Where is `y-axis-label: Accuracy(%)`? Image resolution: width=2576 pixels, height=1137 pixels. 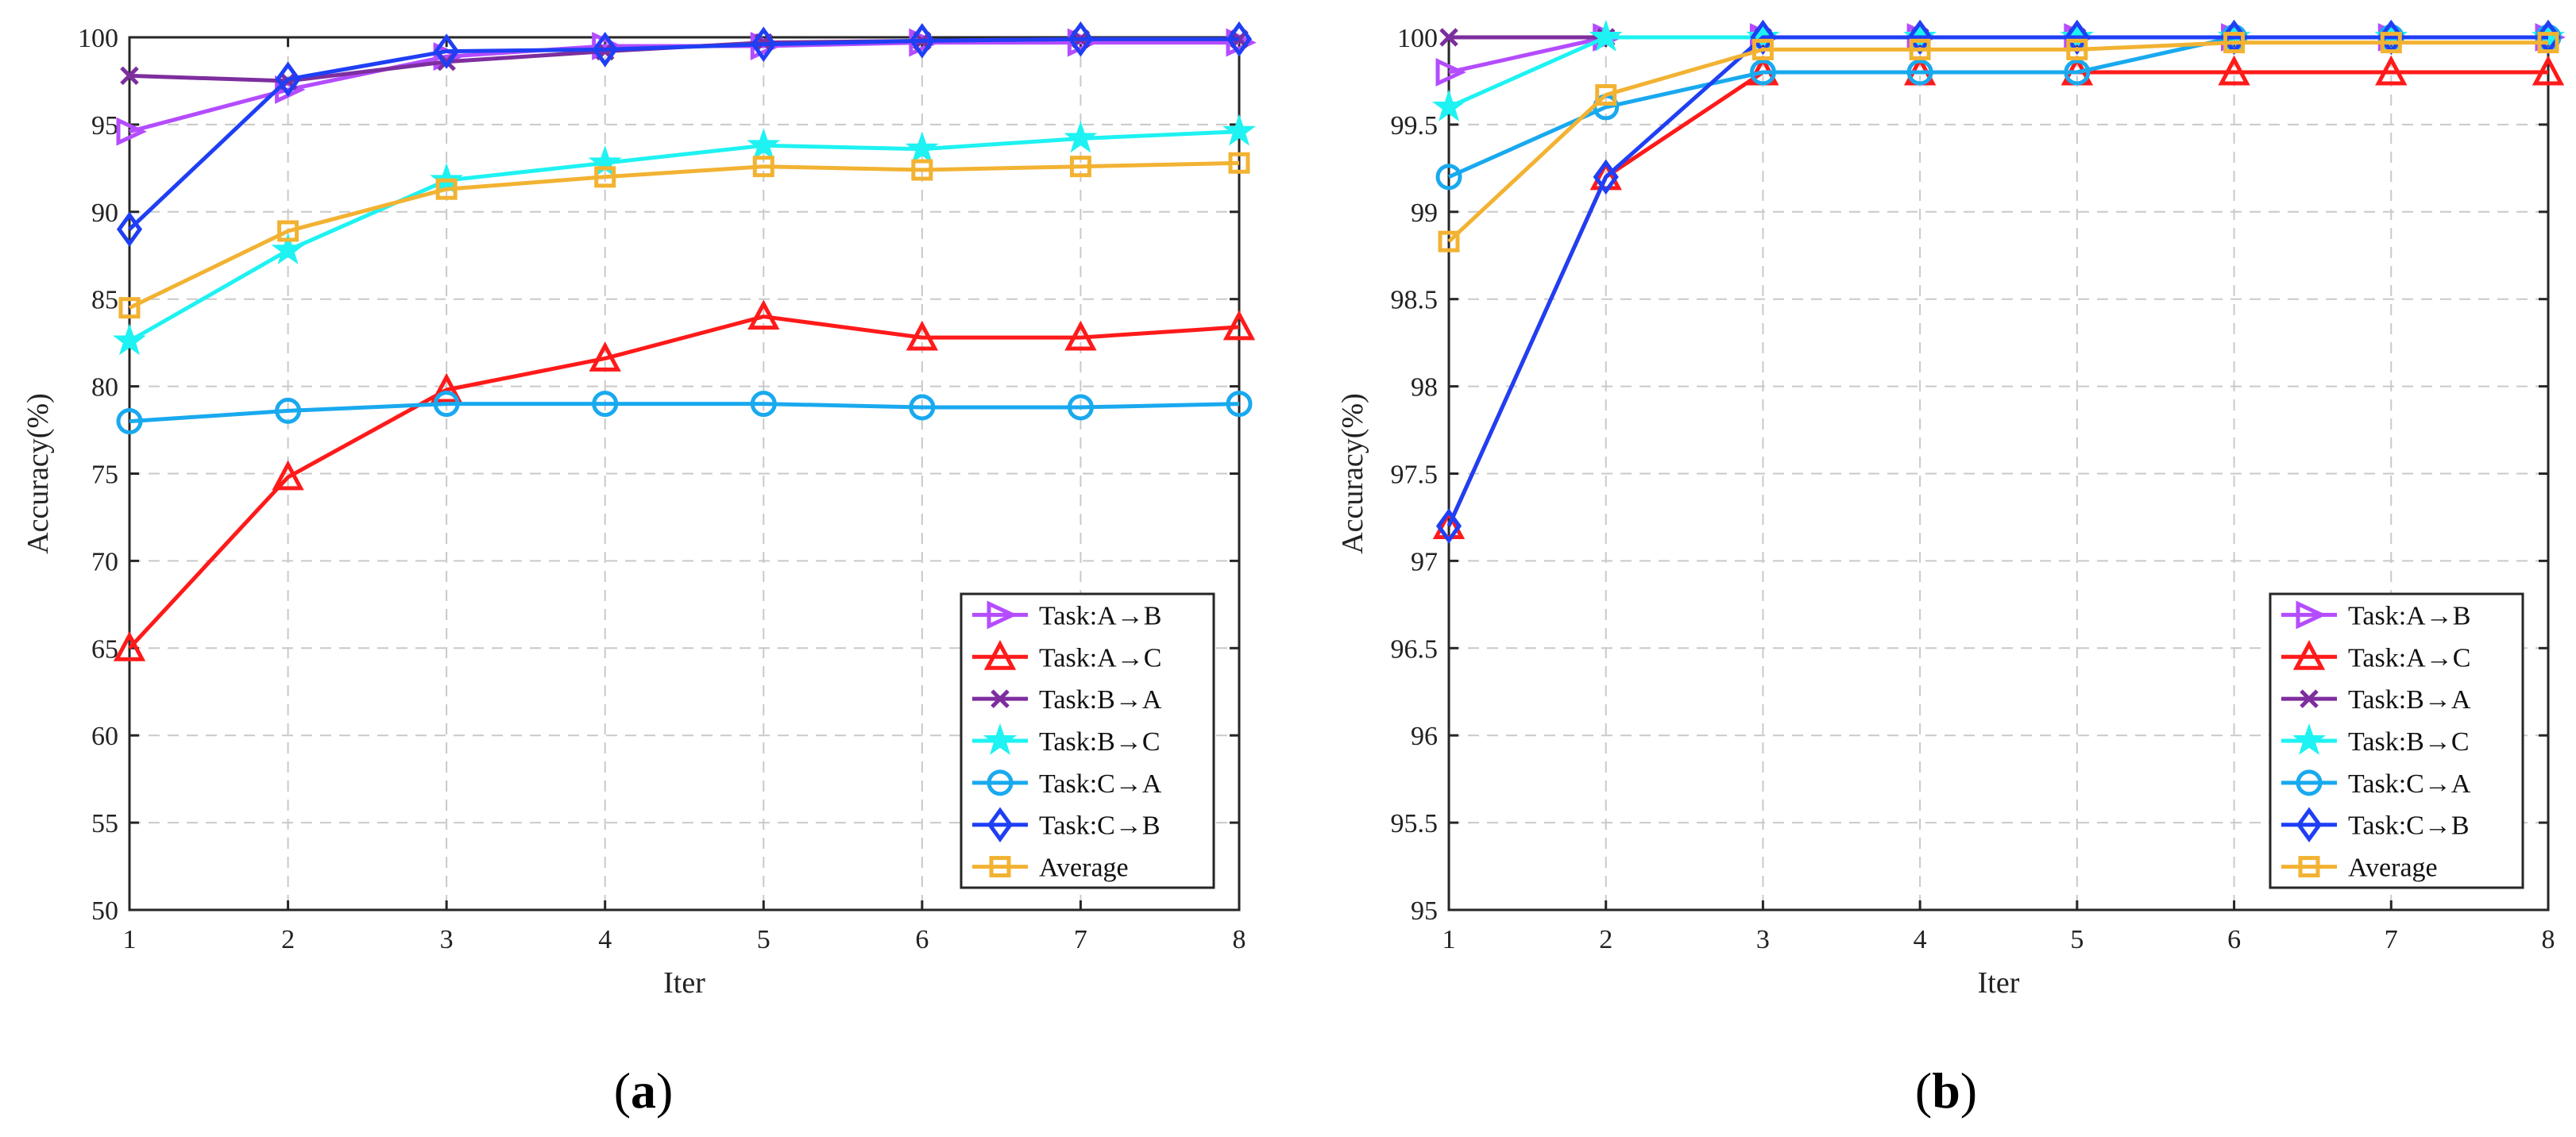 y-axis-label: Accuracy(%) is located at coordinates (1352, 473).